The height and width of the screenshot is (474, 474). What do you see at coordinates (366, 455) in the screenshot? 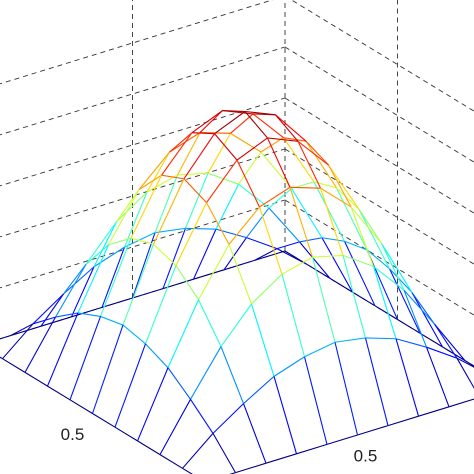
I see `y-tick-label: 0.5` at bounding box center [366, 455].